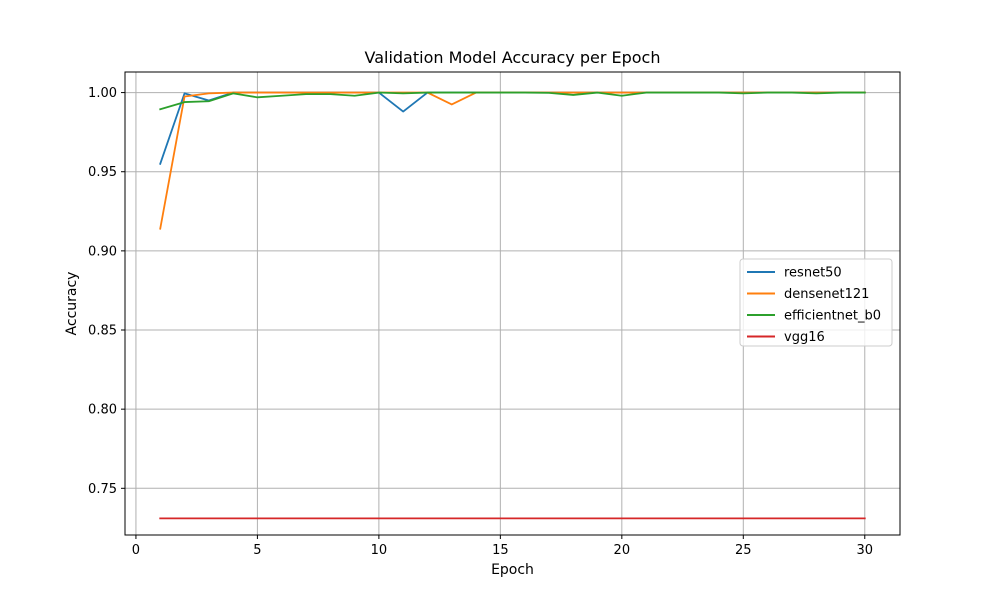 This screenshot has width=1000, height=600. I want to click on legend-label-densenet121: densenet121, so click(826, 294).